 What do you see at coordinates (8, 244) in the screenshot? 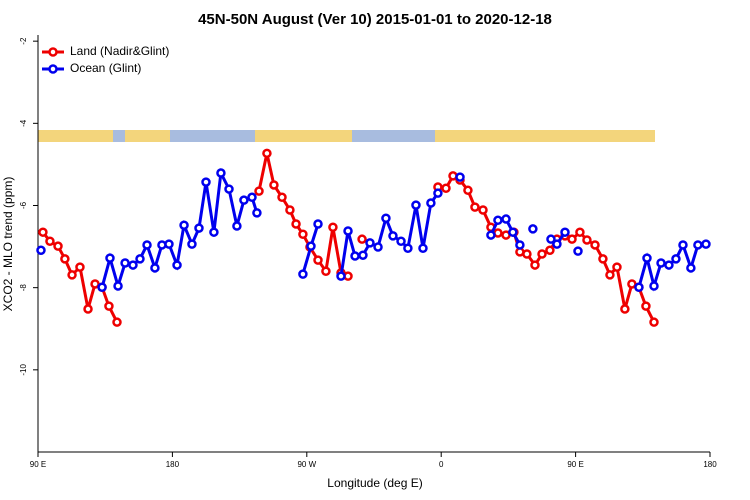
I see `y-axis-label: XCO2 - MLO trend (ppm)` at bounding box center [8, 244].